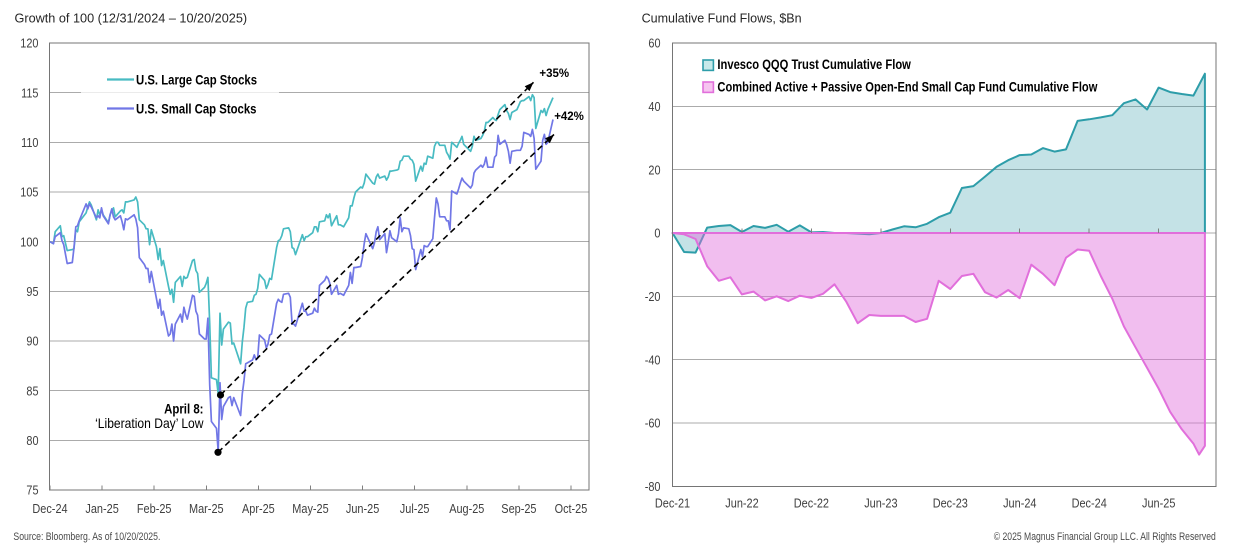  What do you see at coordinates (741, 503) in the screenshot?
I see `svg-text: Jun-22` at bounding box center [741, 503].